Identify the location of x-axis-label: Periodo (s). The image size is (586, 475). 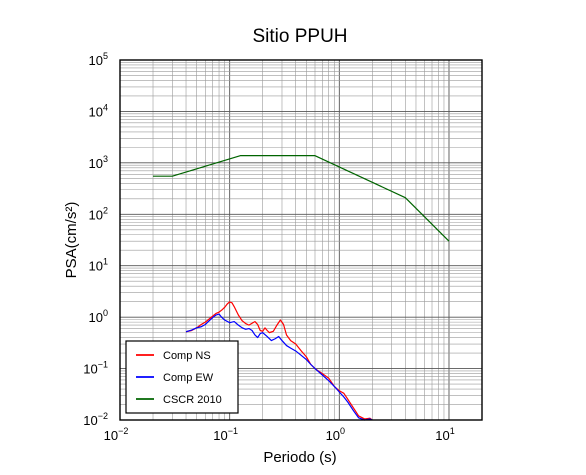
(299, 457).